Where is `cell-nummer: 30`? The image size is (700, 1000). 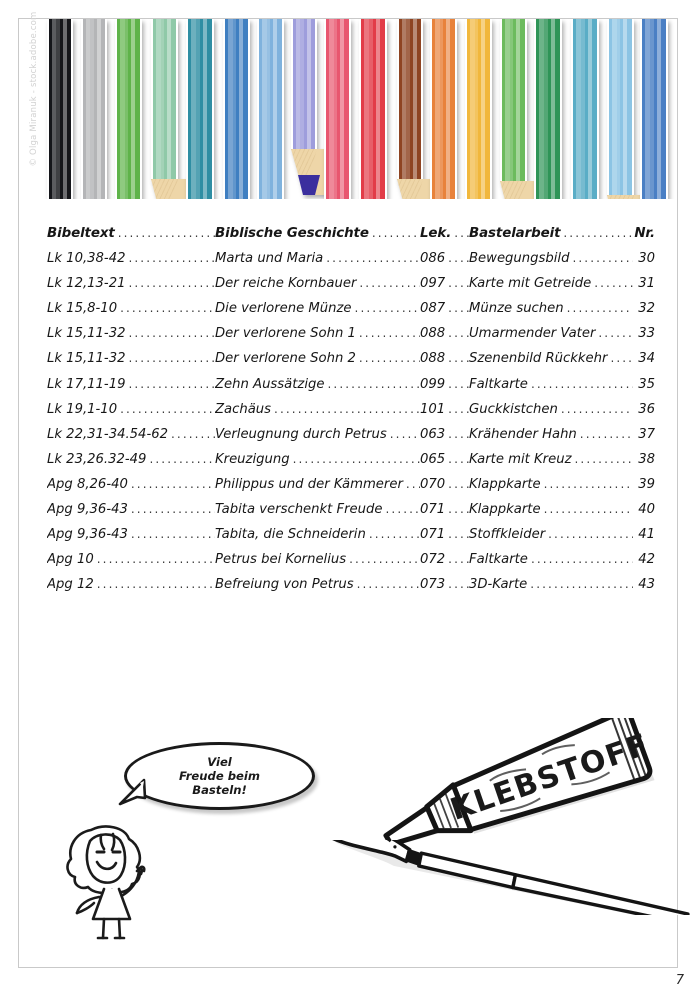 cell-nummer: 30 is located at coordinates (644, 258).